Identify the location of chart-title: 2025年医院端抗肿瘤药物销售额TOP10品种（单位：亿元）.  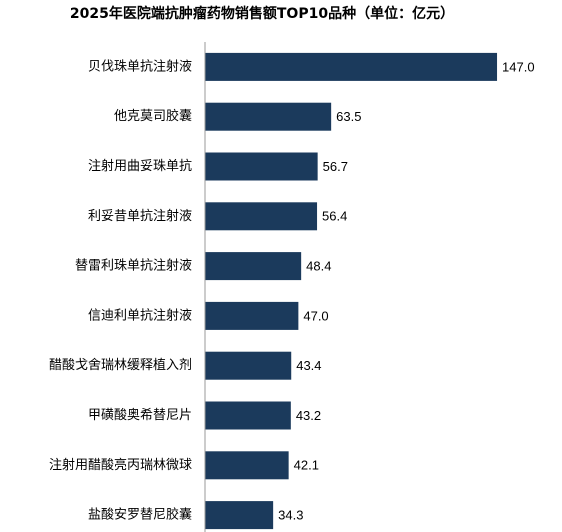
(262, 13).